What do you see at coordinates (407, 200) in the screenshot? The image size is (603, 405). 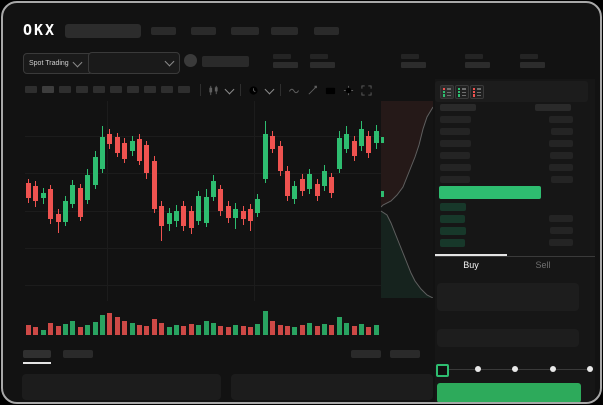 I see `depth-chart` at bounding box center [407, 200].